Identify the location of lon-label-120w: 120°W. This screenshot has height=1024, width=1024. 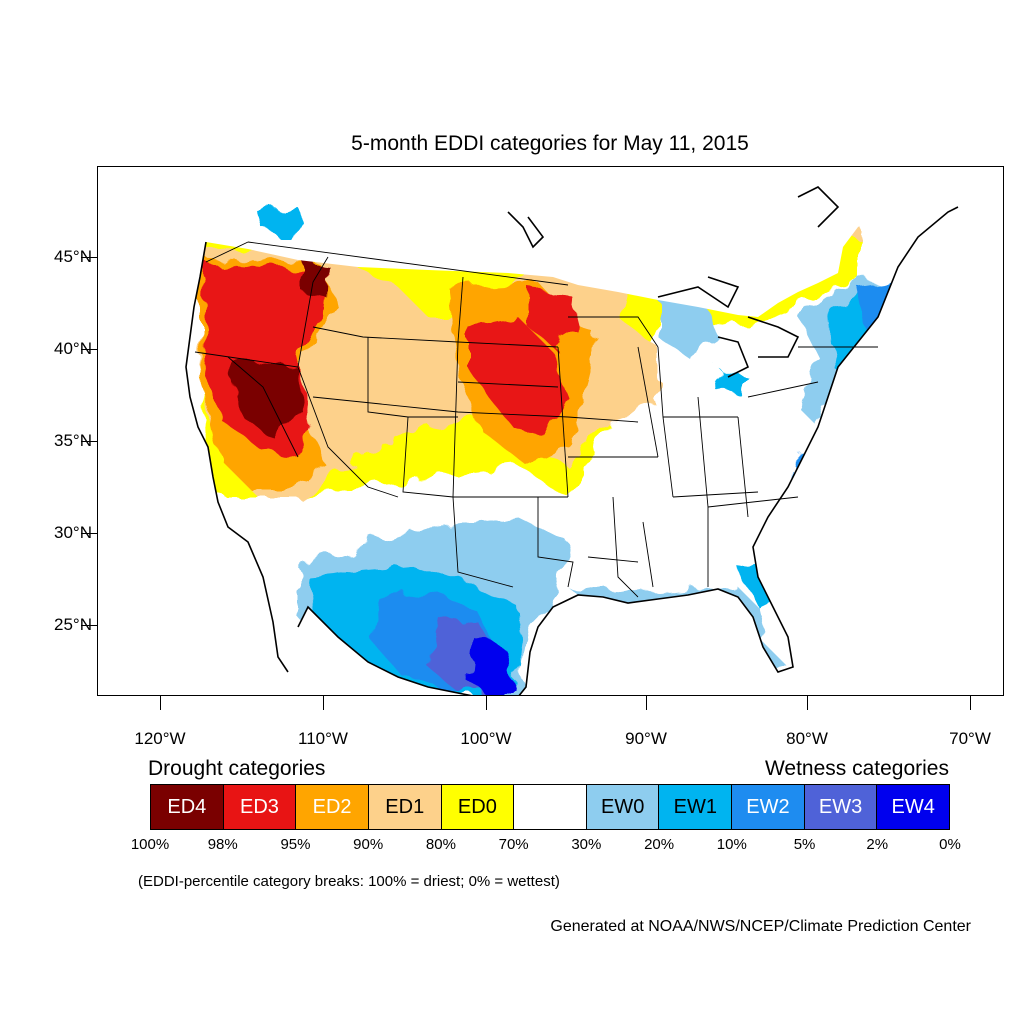
(160, 738).